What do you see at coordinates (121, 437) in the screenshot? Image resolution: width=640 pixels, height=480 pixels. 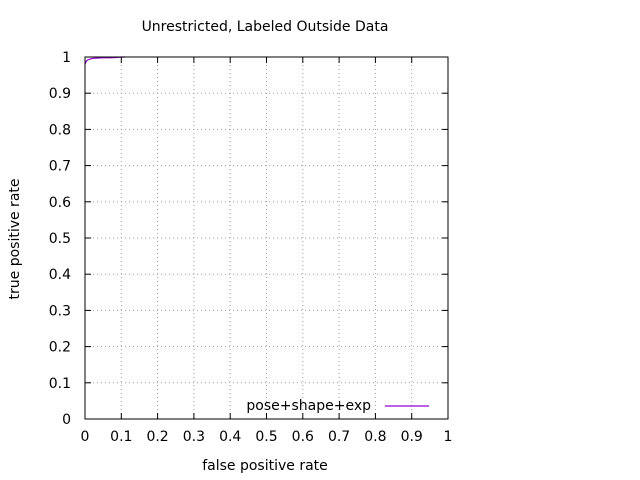 I see `x-tick-label: 0.1` at bounding box center [121, 437].